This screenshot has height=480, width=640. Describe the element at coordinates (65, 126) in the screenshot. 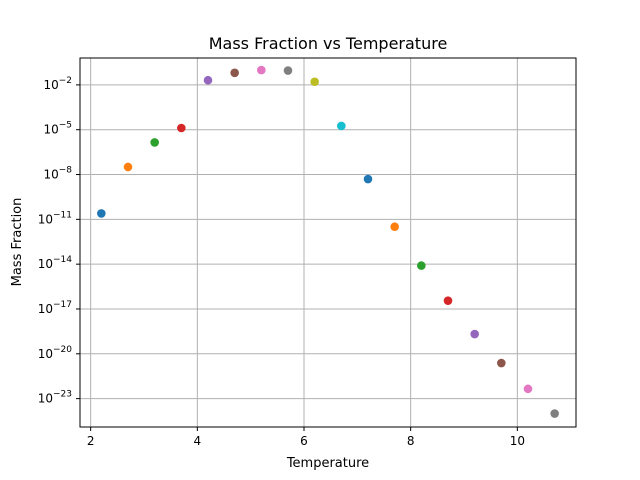

I see `y-tick-label-exponent: −5` at that location.